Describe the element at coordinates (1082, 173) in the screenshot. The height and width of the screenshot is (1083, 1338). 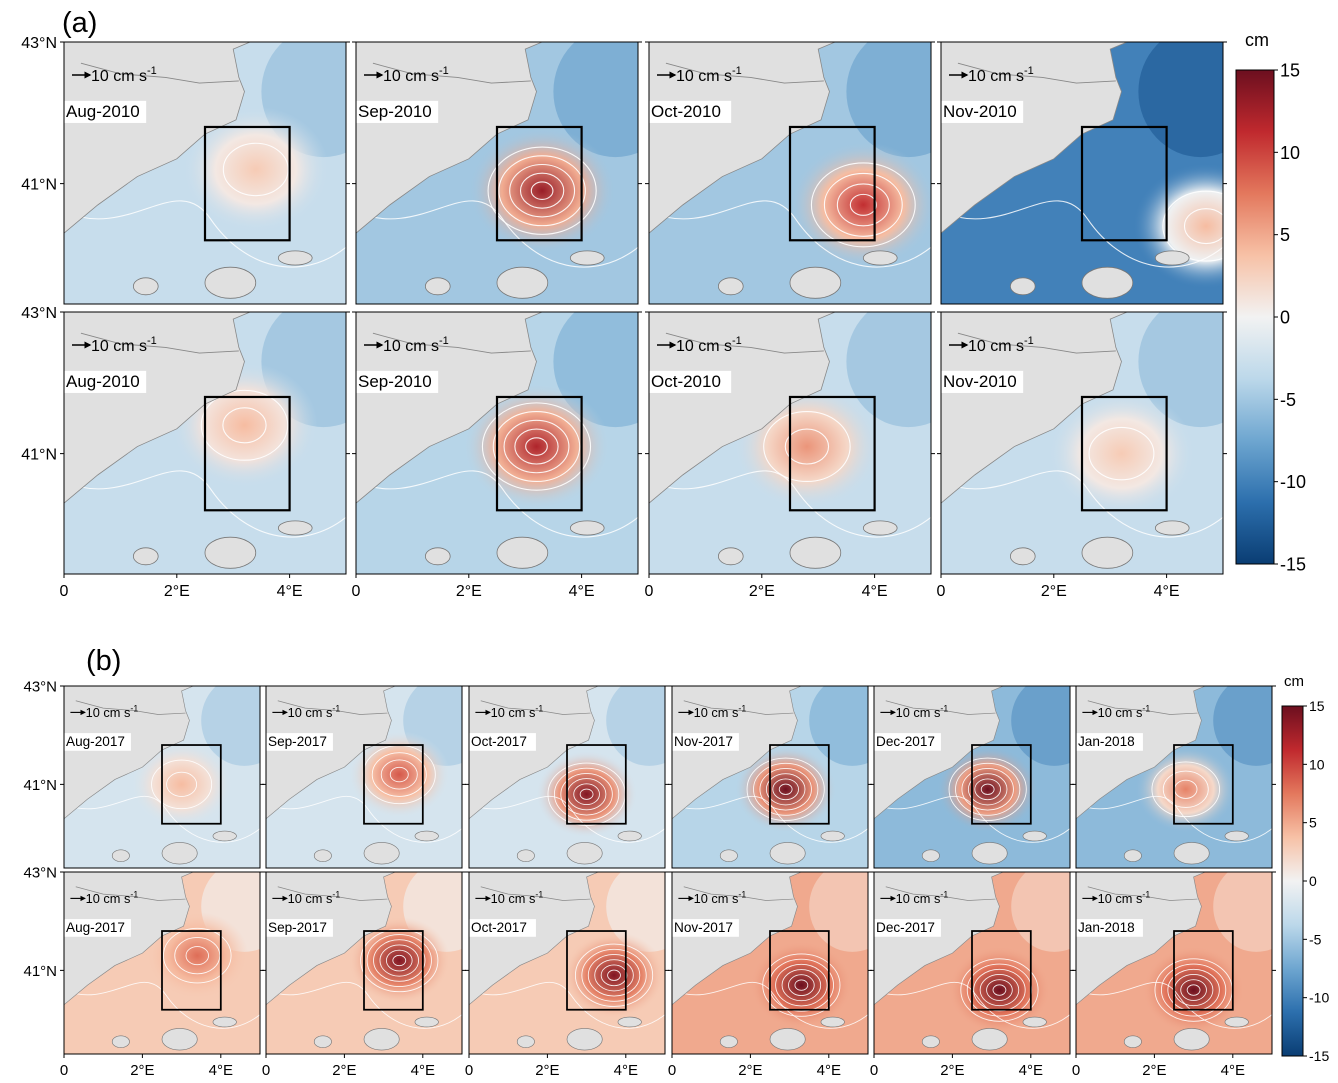
I see `map-panel: 10 cm s-1 Nov-2010` at that location.